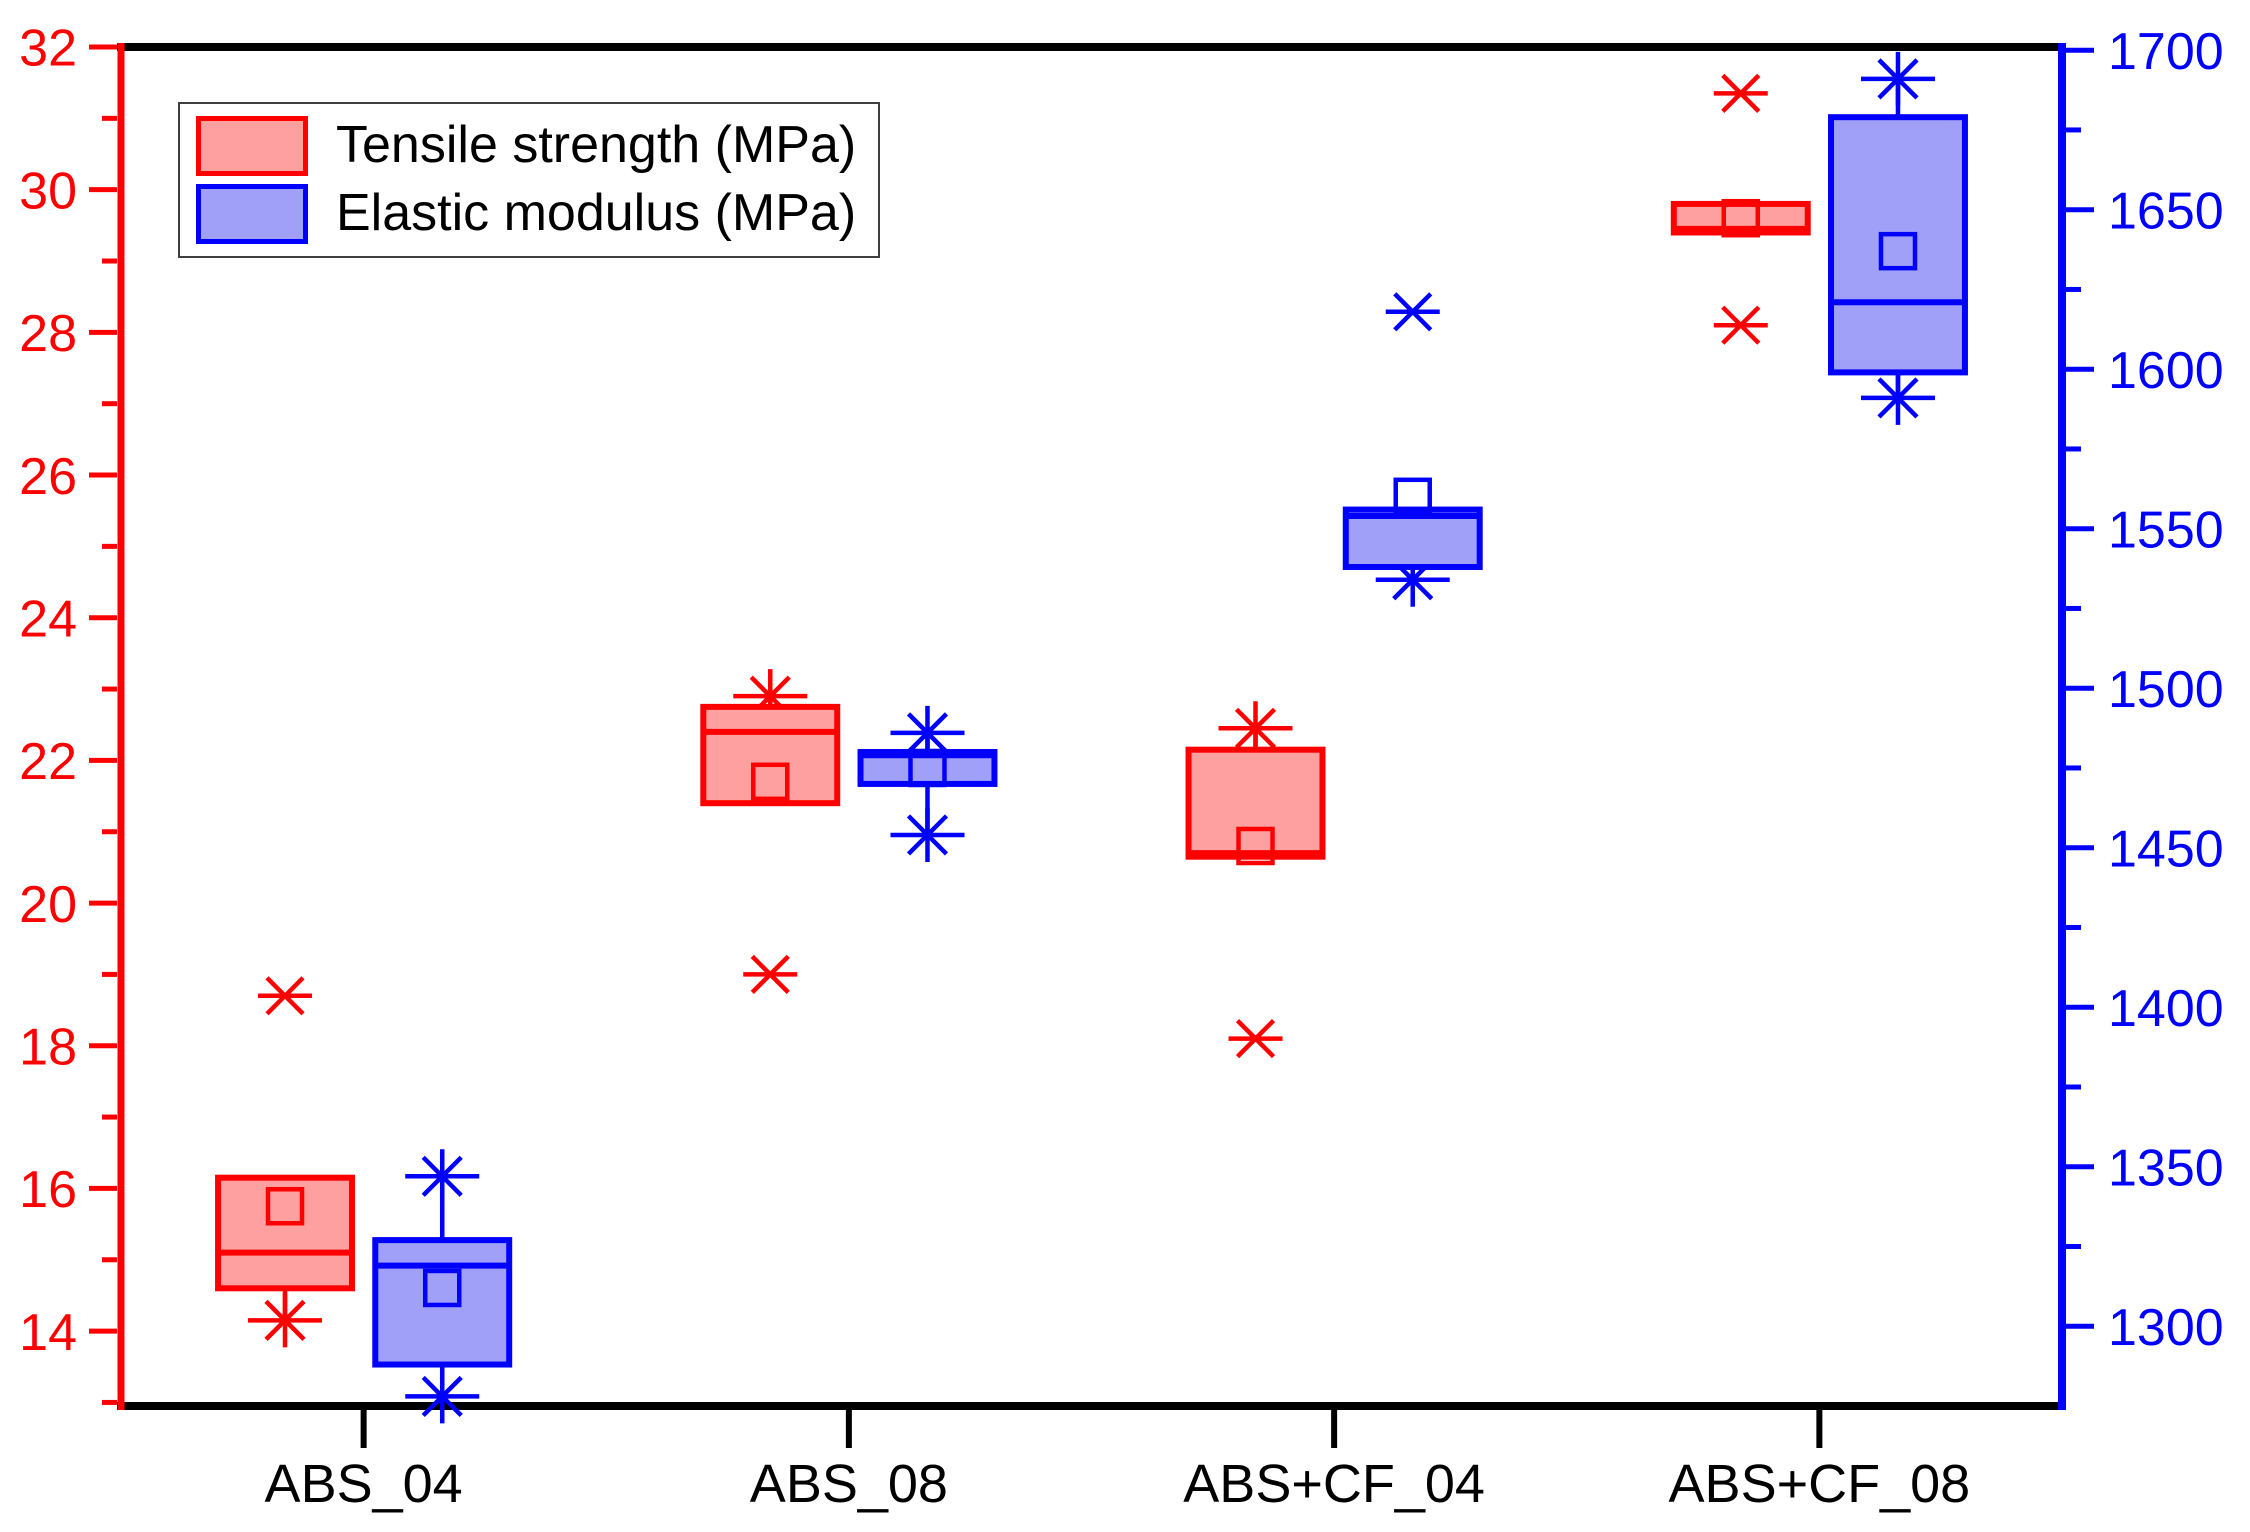 Image resolution: width=2250 pixels, height=1532 pixels. I want to click on x-axis-label-abs-cf-04: ABS+CF_04, so click(1334, 1484).